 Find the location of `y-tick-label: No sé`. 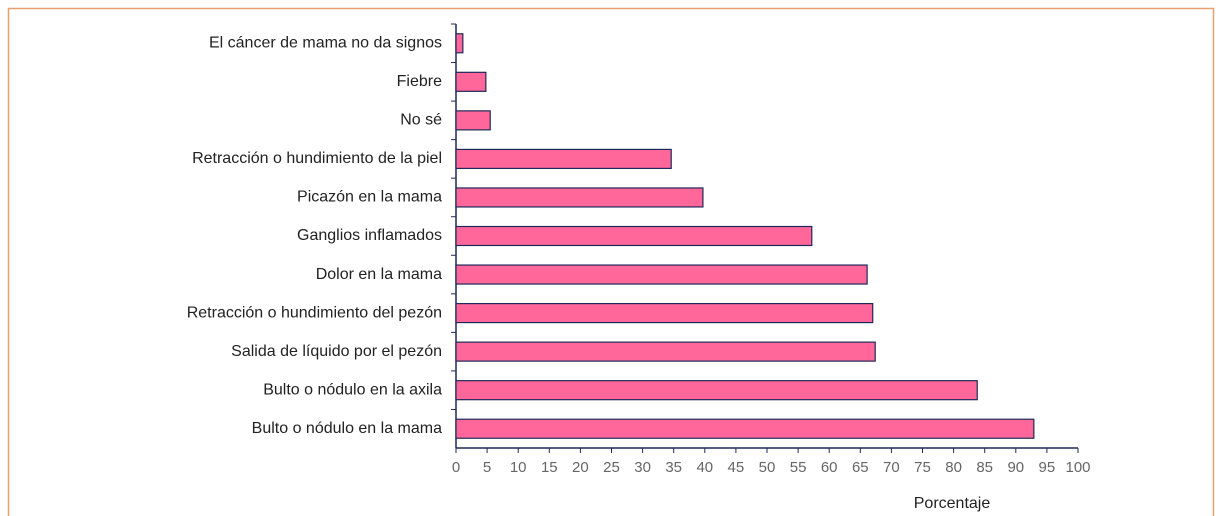

y-tick-label: No sé is located at coordinates (421, 120).